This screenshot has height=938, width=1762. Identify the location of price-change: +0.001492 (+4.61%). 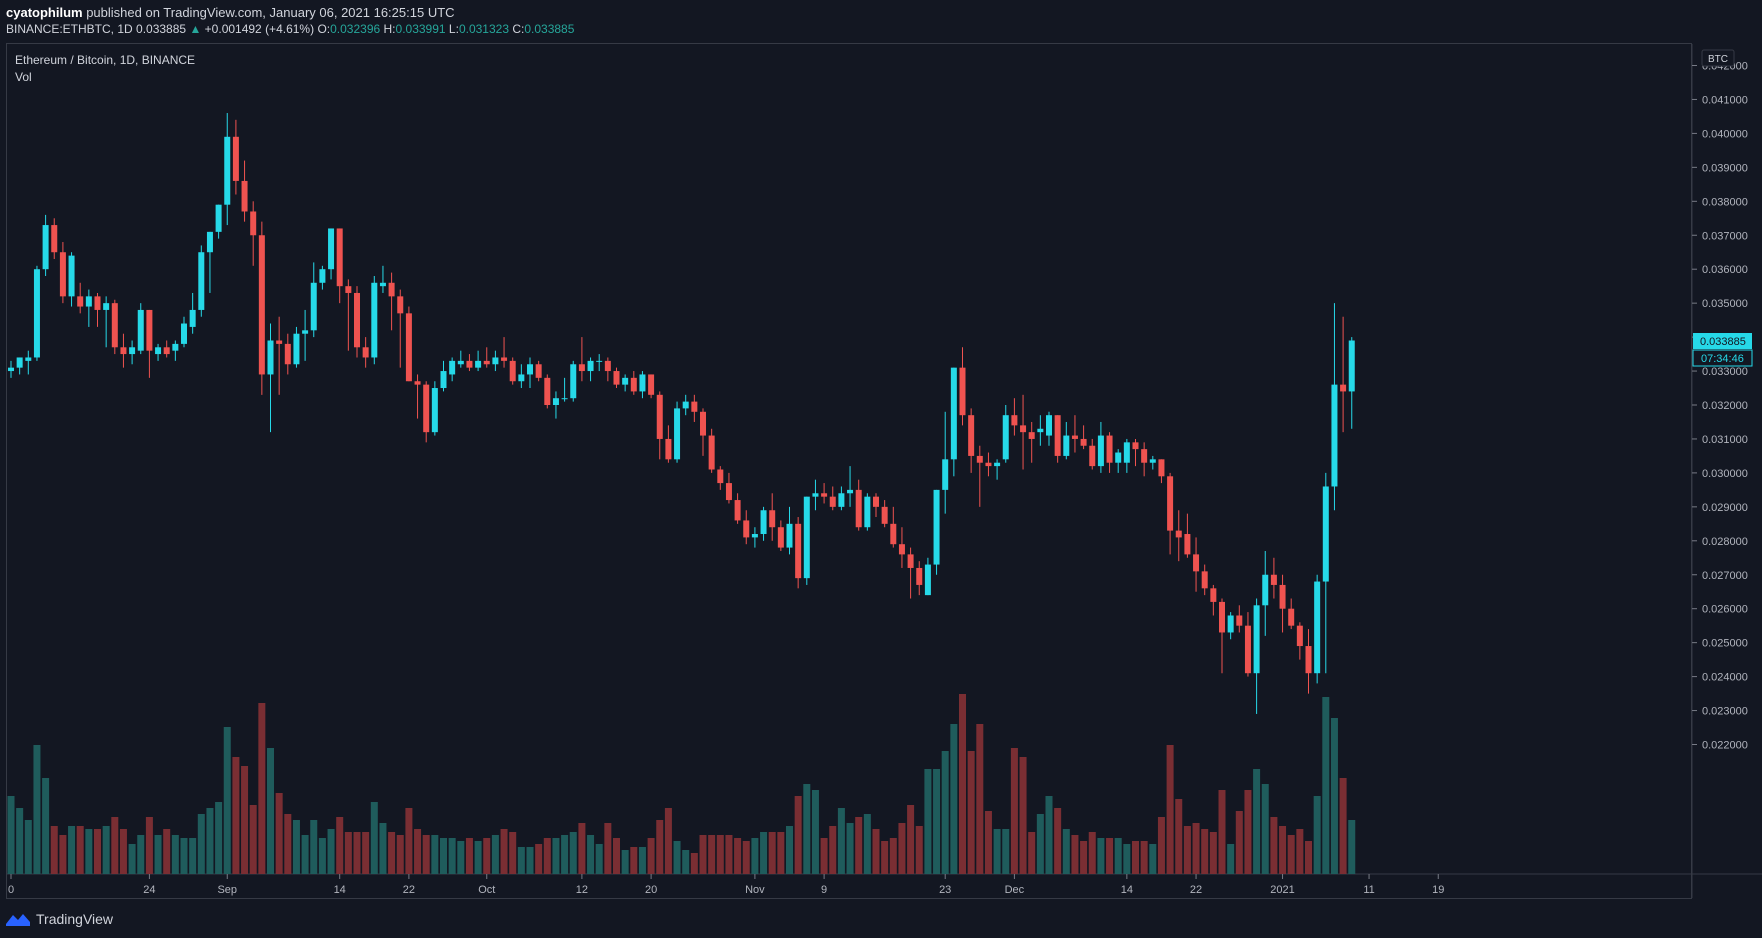
(259, 29).